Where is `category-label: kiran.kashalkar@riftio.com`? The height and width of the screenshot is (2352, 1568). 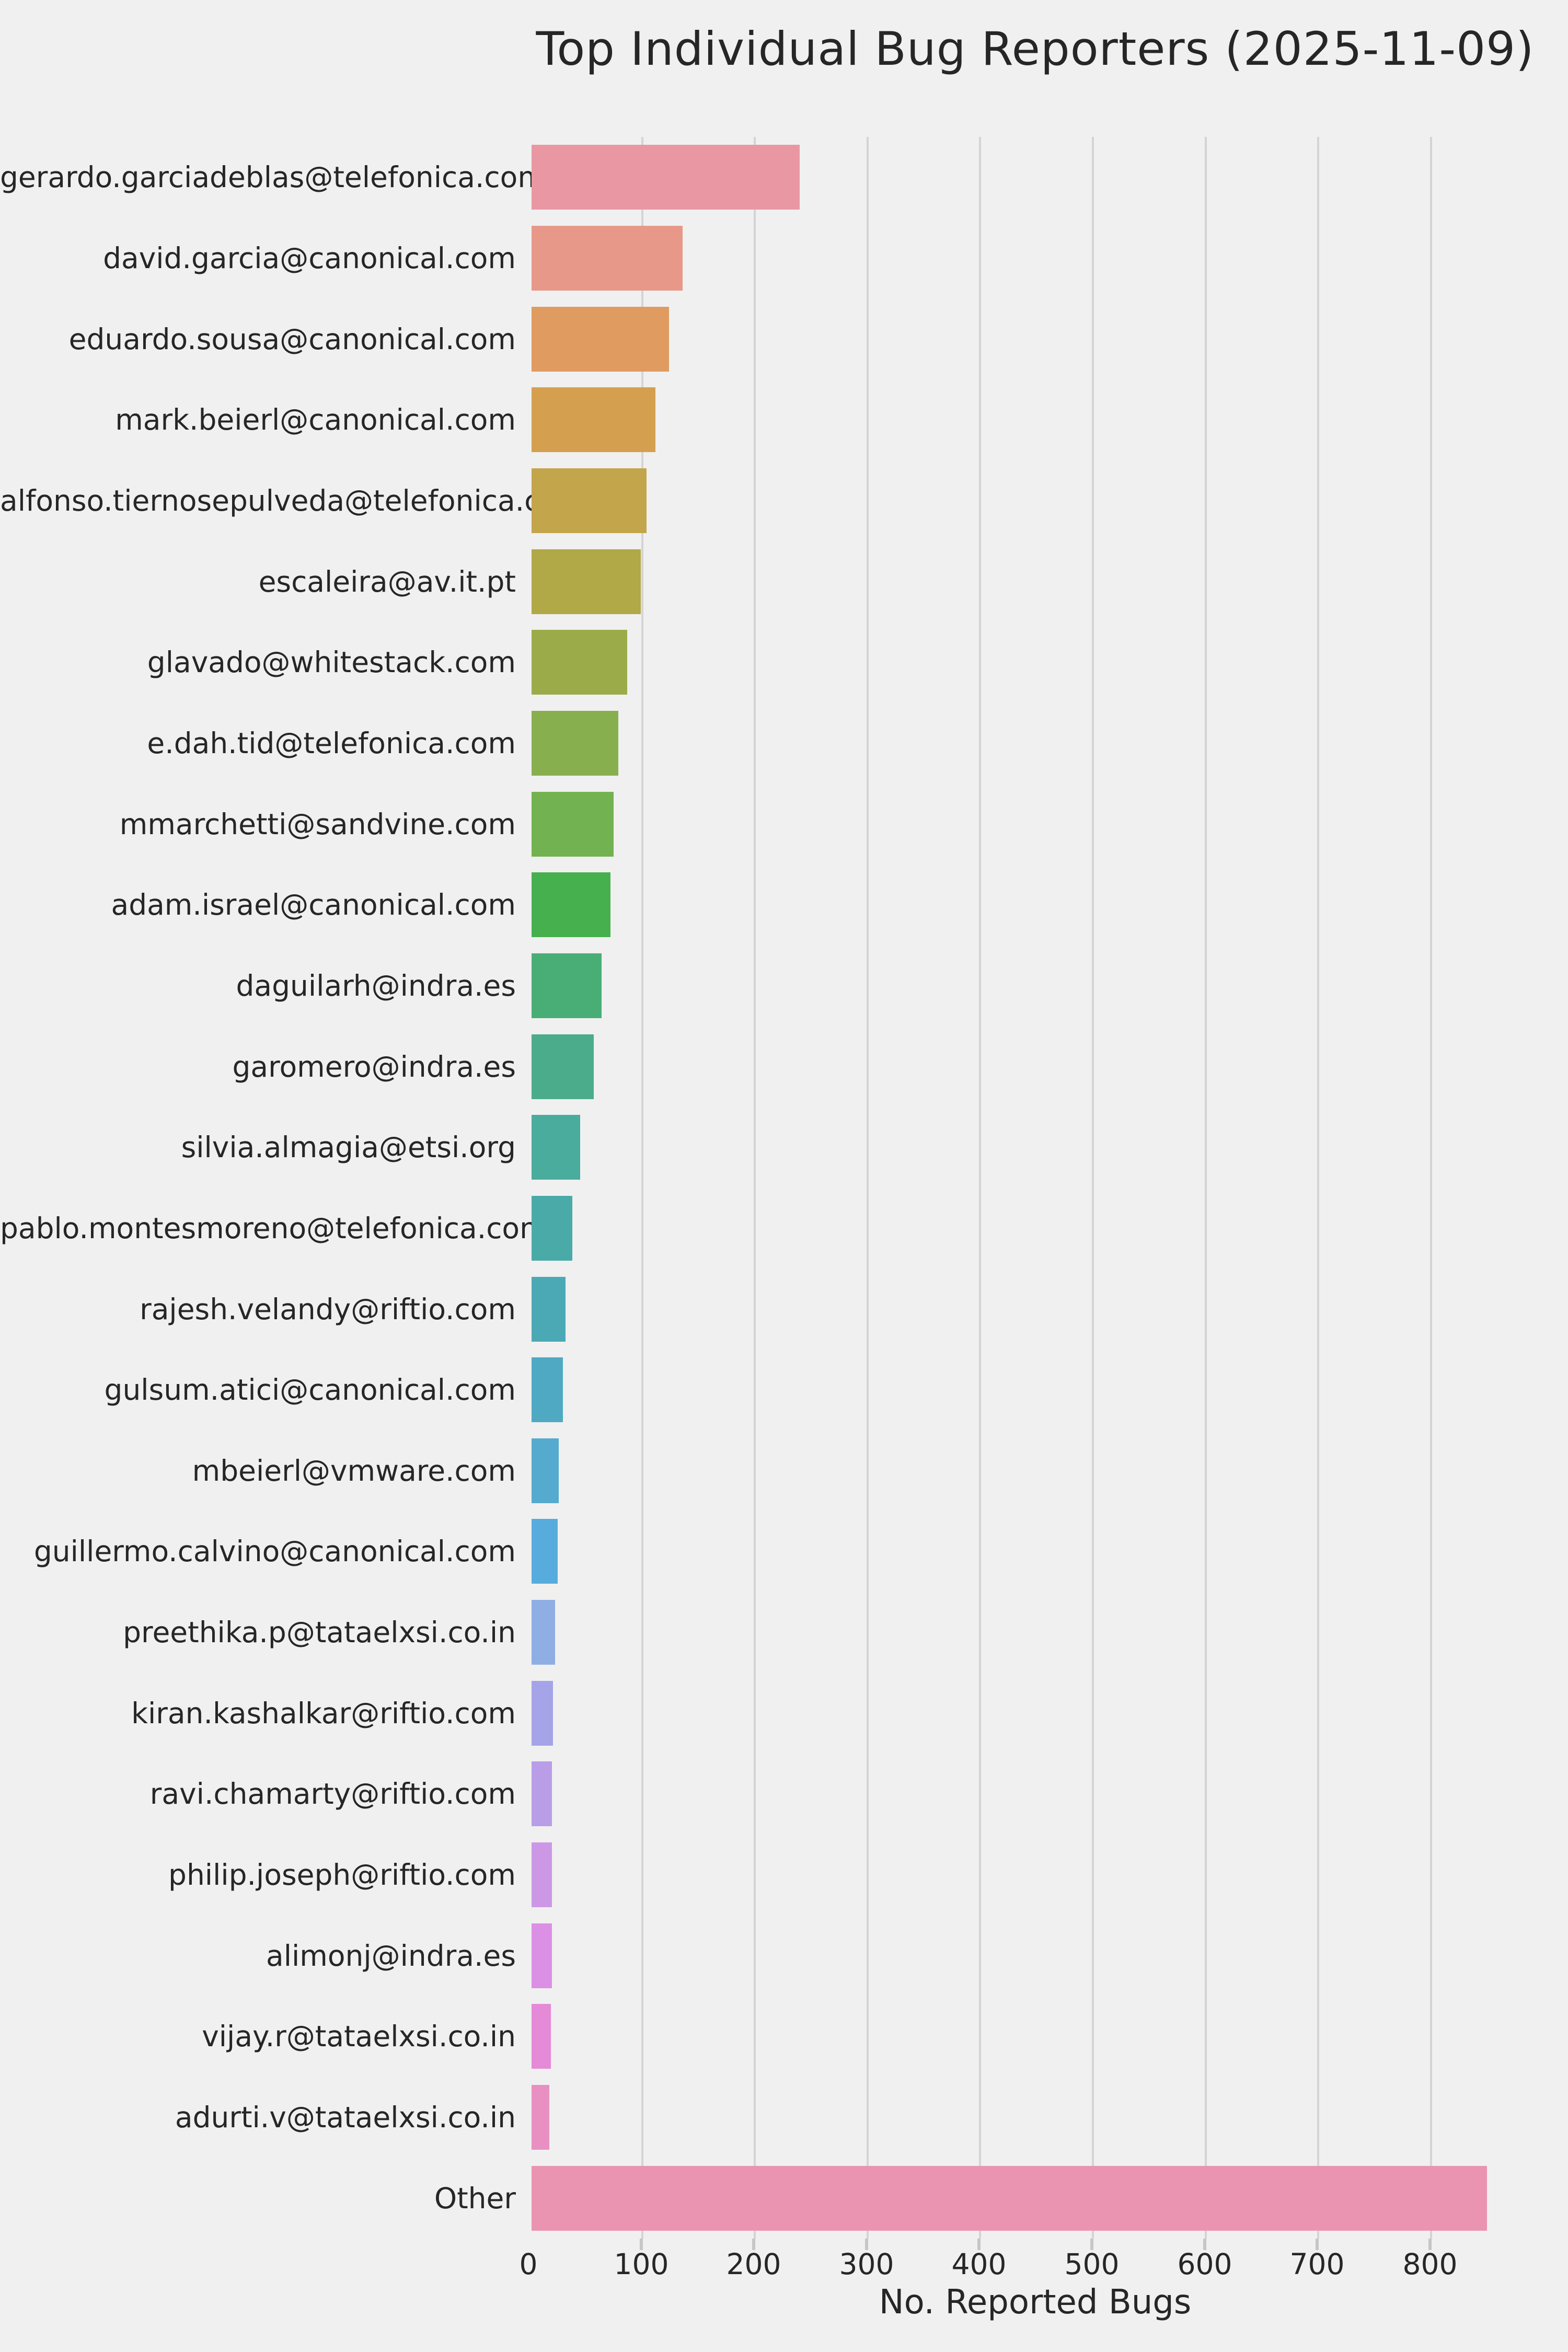
category-label: kiran.kashalkar@riftio.com is located at coordinates (323, 1713).